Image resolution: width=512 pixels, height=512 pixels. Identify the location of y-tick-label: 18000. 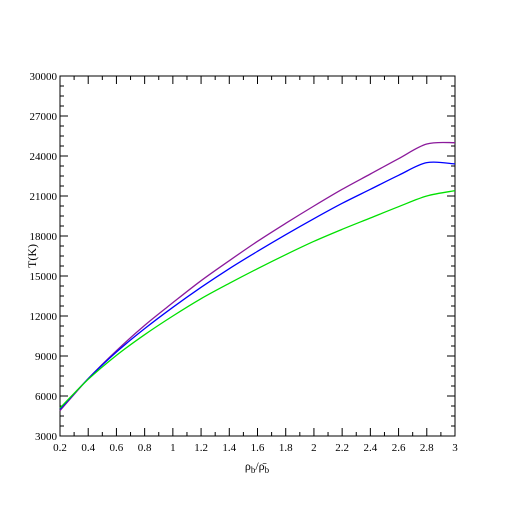
(44, 237).